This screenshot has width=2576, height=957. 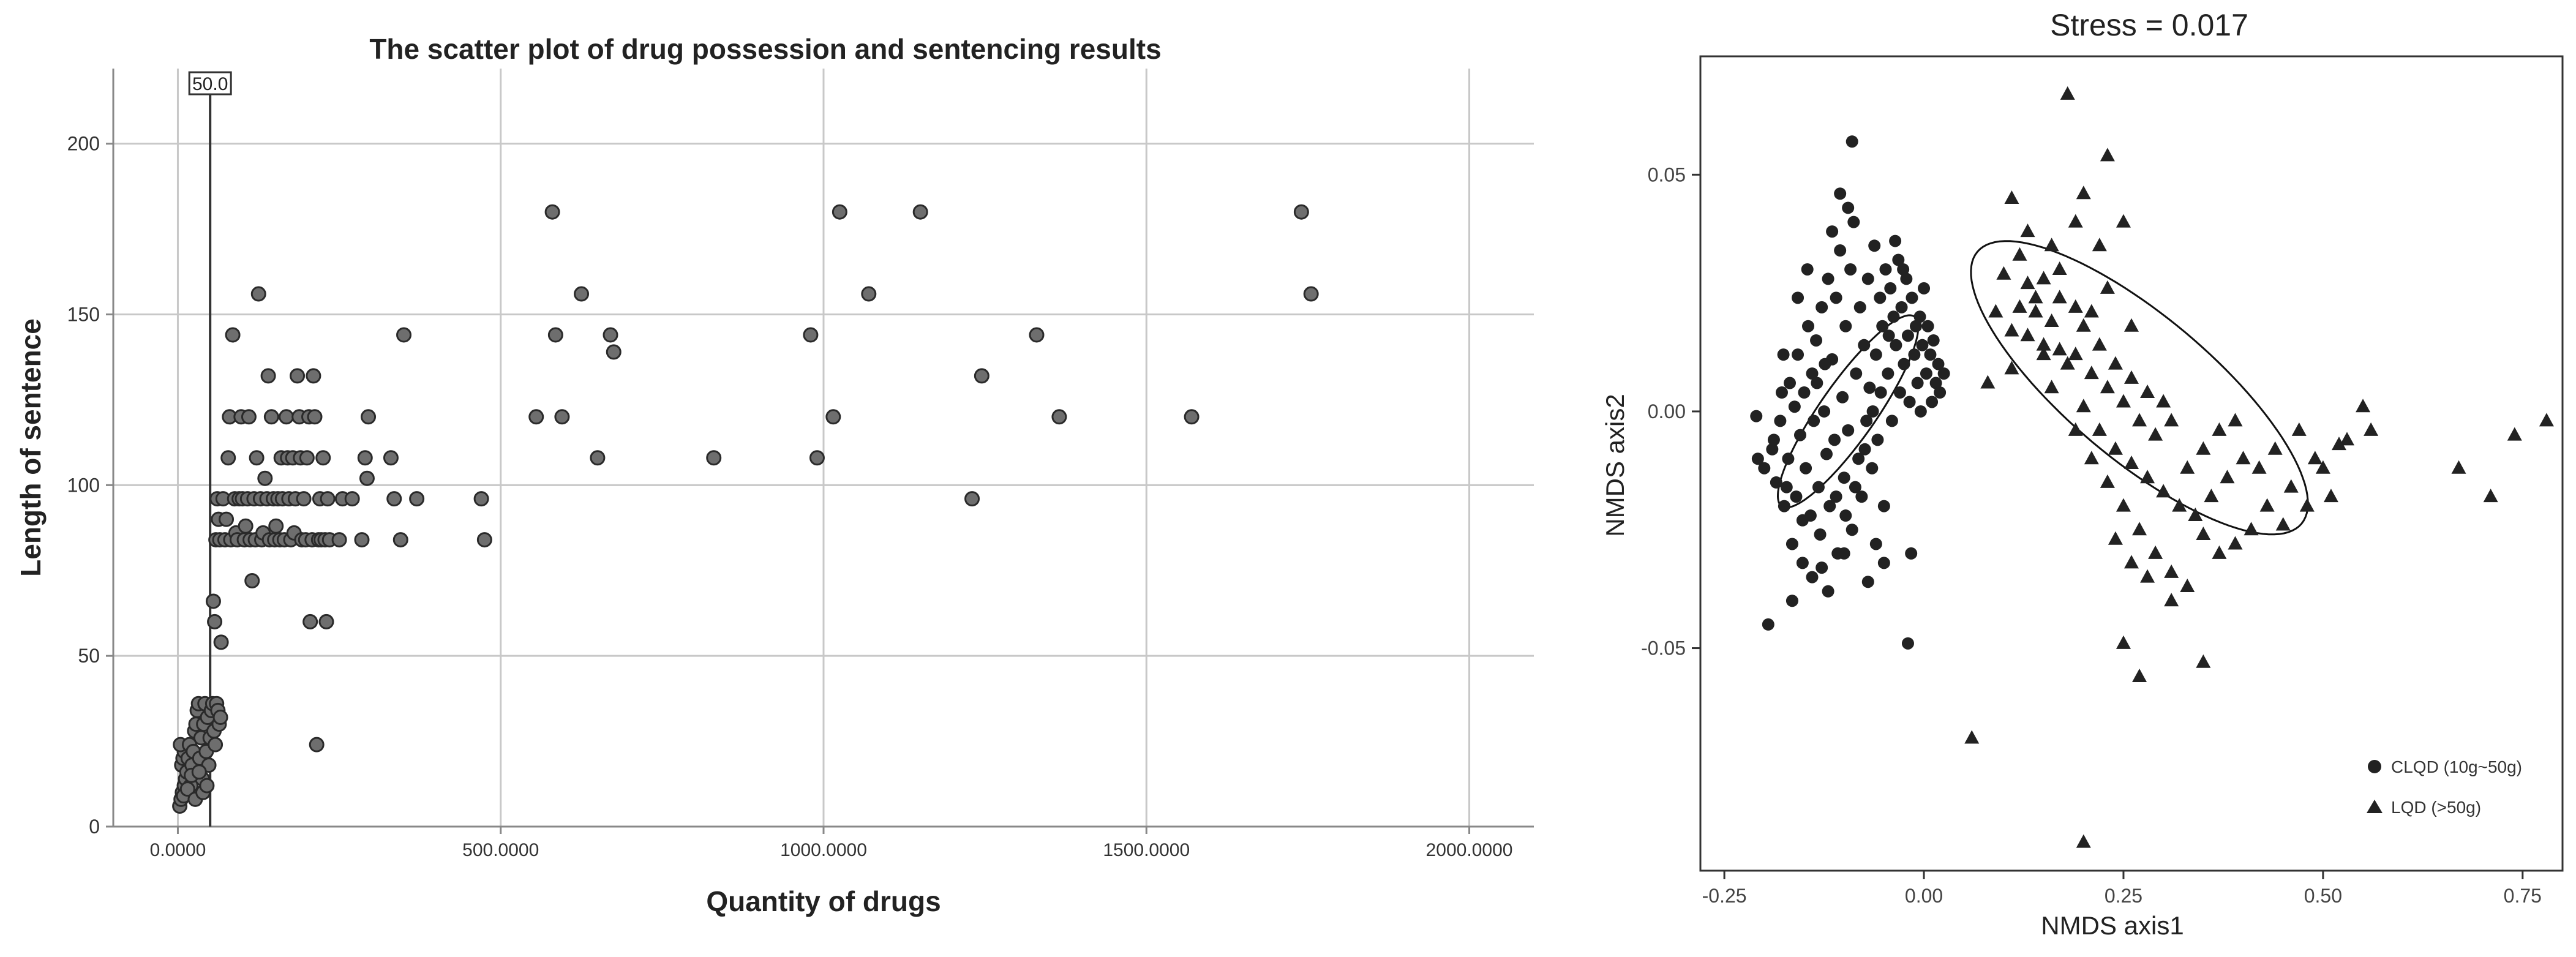 I want to click on legend-triangle-icon, so click(x=2375, y=806).